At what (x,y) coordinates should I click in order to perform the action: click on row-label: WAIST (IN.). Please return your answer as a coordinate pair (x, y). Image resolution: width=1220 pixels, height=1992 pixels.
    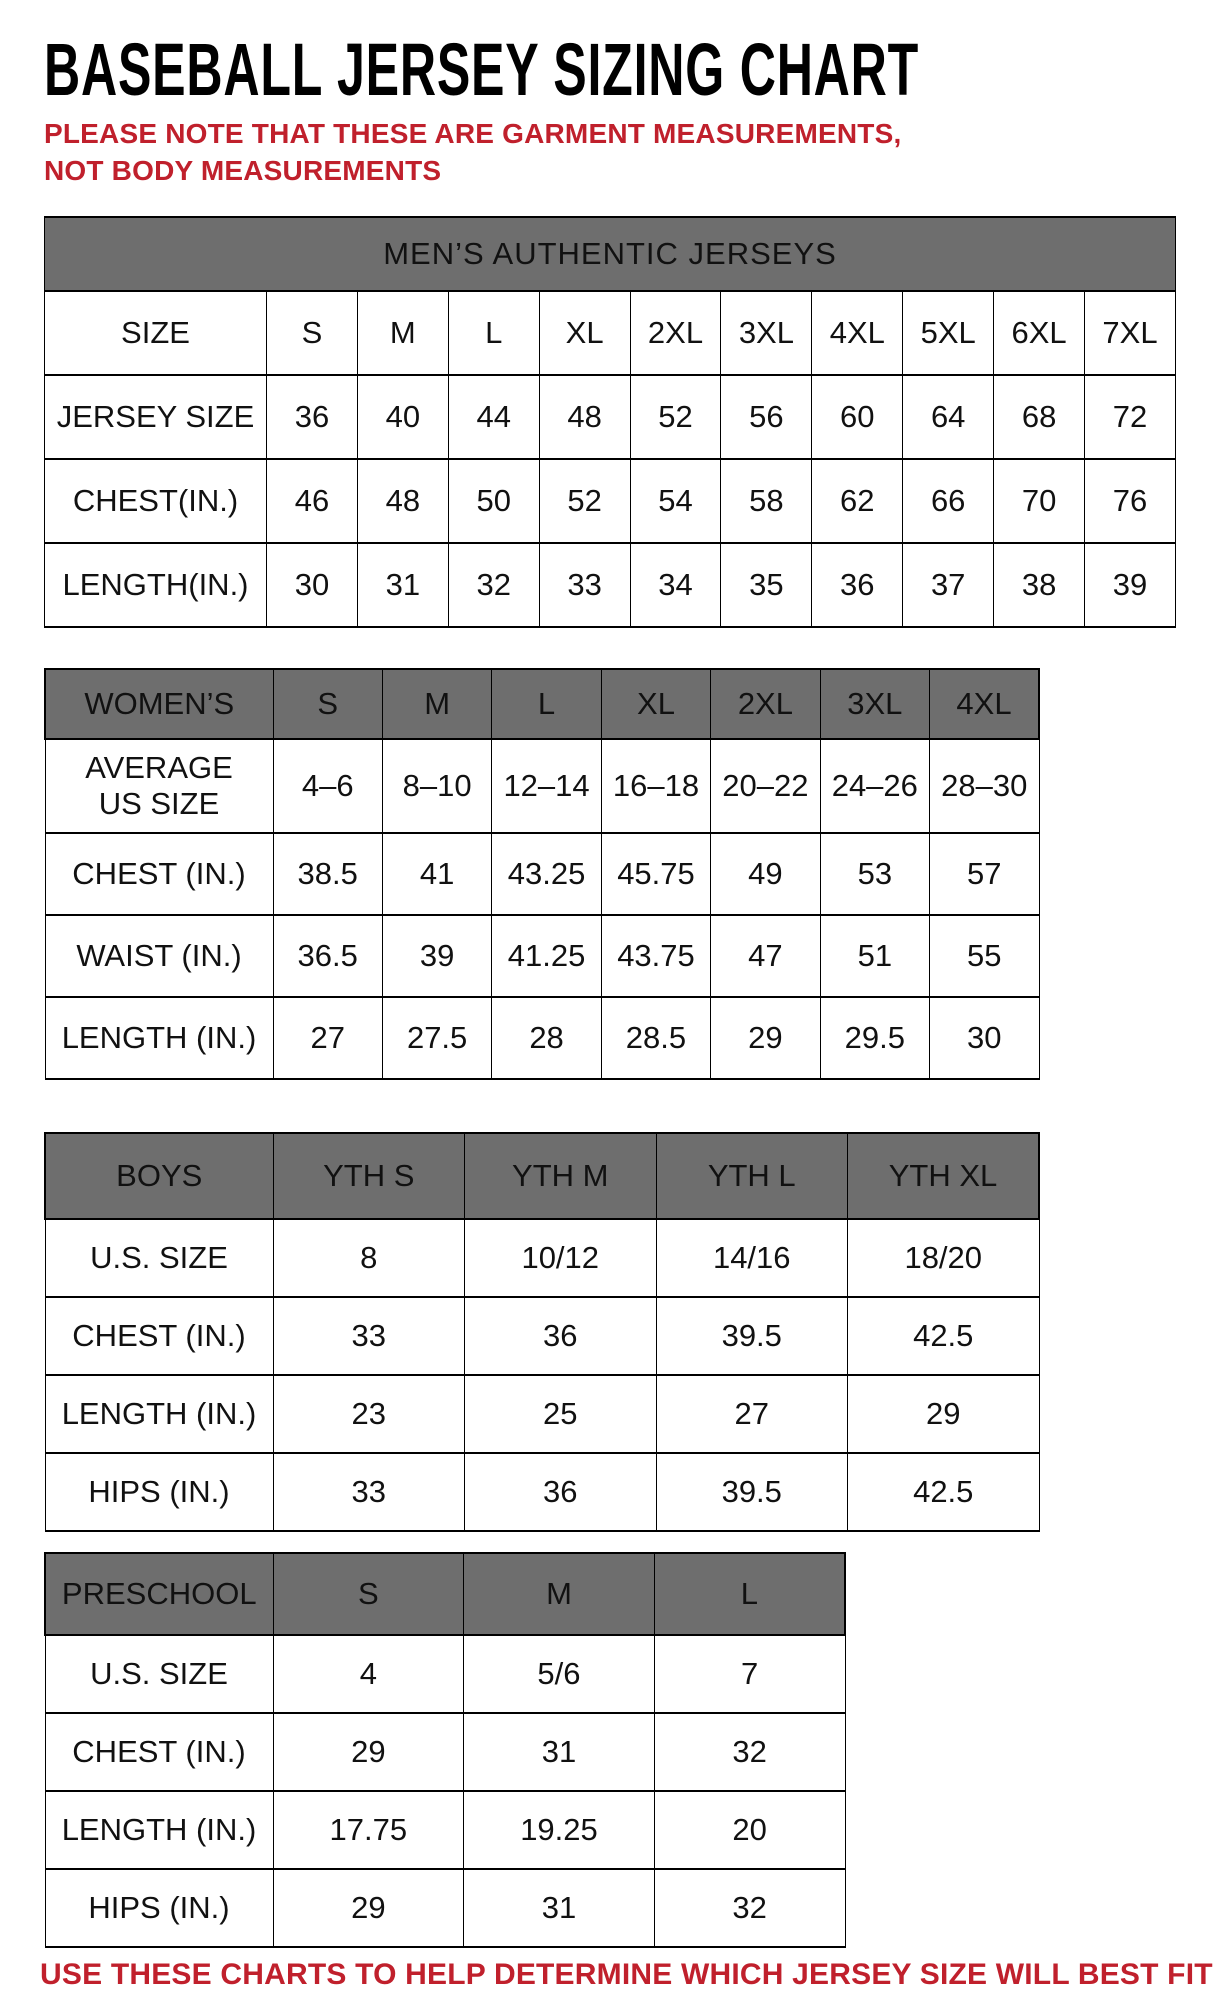
    Looking at the image, I should click on (159, 955).